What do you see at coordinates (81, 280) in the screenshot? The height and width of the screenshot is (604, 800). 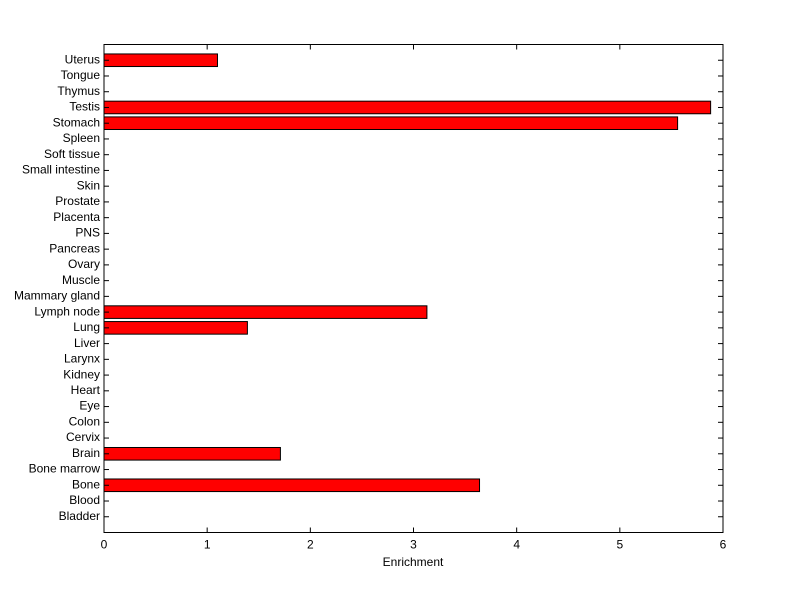 I see `y-tick-label: Muscle` at bounding box center [81, 280].